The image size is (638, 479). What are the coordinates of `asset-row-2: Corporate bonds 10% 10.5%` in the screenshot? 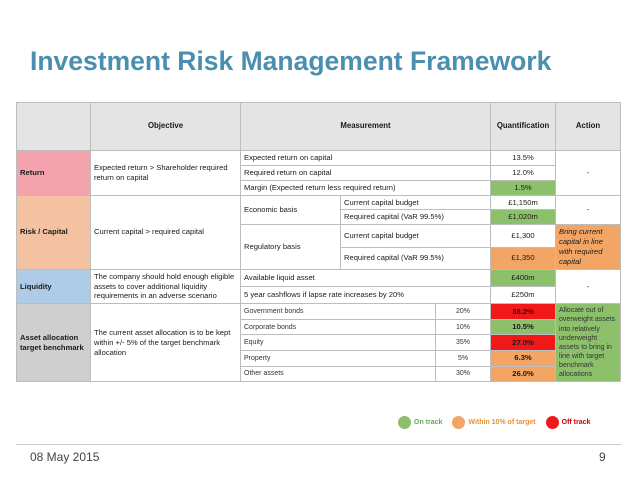 It's located at (319, 327).